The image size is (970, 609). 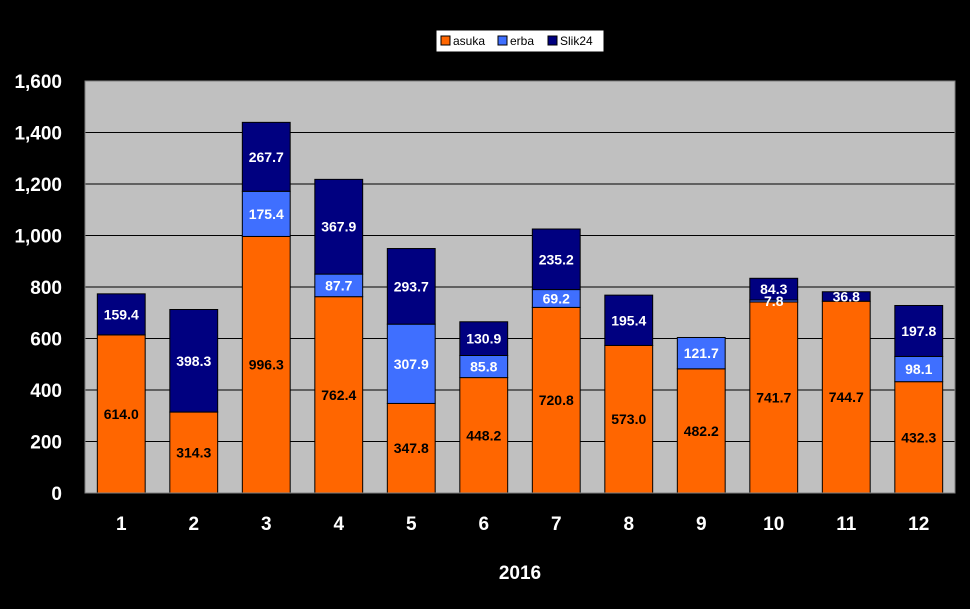 I want to click on data-label: 398.3, so click(x=193, y=361).